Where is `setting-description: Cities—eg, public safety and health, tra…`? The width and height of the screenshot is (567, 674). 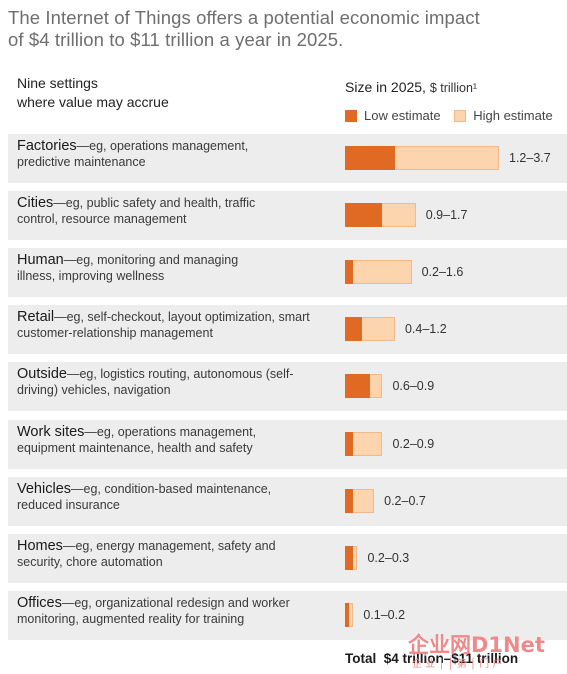 setting-description: Cities—eg, public safety and health, tra… is located at coordinates (152, 211).